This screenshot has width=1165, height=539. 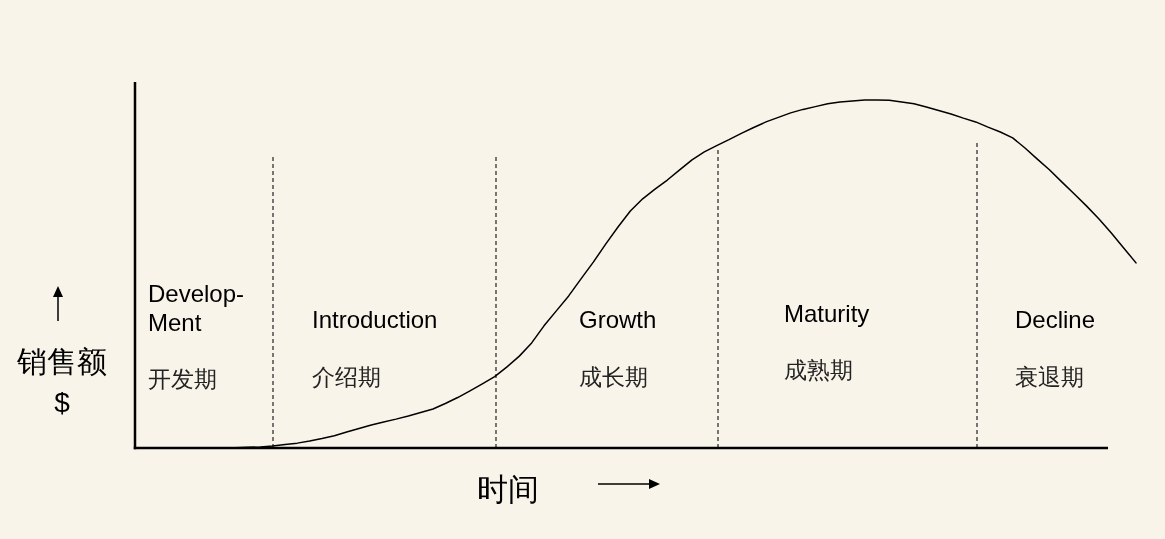 I want to click on x-axis-title: 时间, so click(x=508, y=489).